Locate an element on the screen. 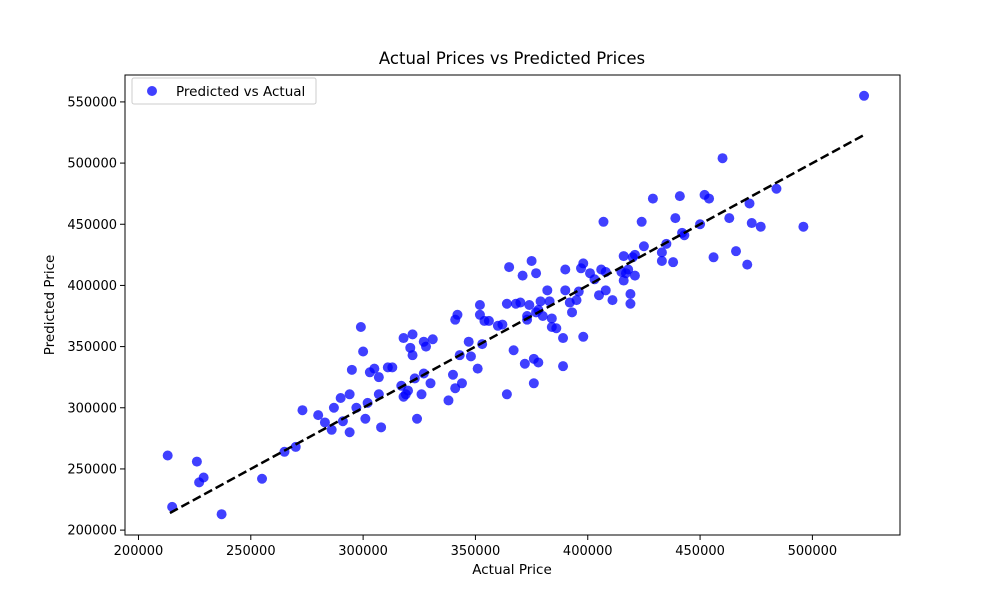 The image size is (1000, 600). x-tick-label: 450000 is located at coordinates (700, 551).